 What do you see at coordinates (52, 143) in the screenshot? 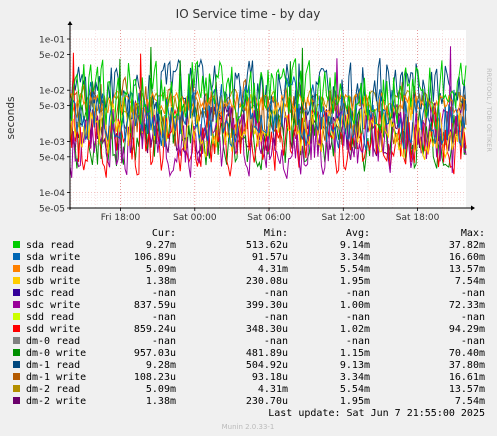
I see `y-tick-label: 1e-03` at bounding box center [52, 143].